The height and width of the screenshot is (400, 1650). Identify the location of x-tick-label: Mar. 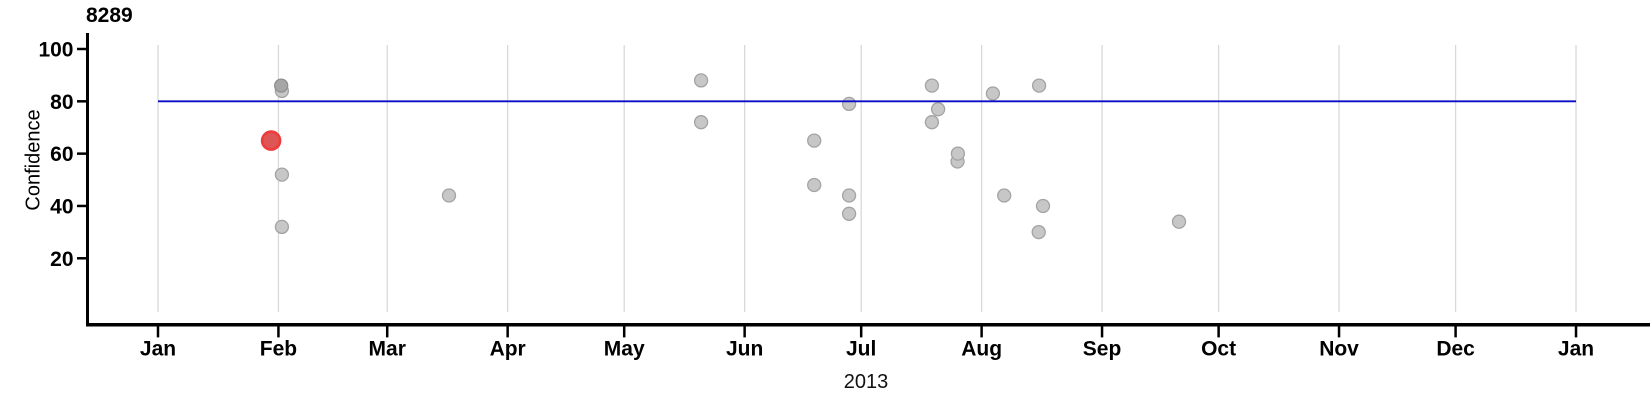
(387, 349).